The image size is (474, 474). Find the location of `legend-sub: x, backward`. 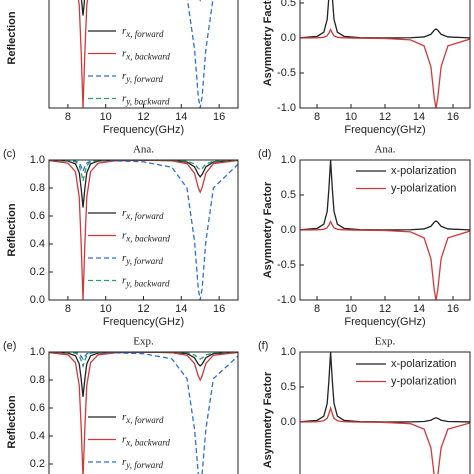

legend-sub: x, backward is located at coordinates (147, 443).